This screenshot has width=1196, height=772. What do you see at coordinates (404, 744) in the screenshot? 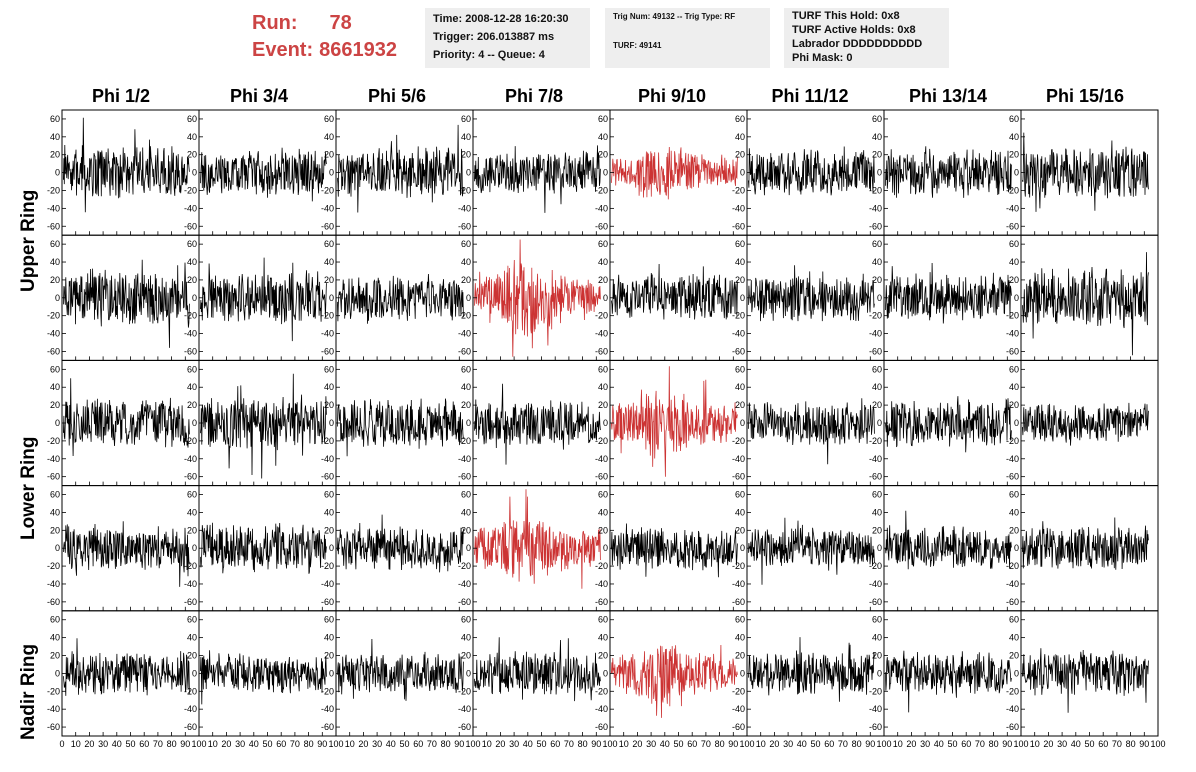
I see `x-tick-label: 50` at bounding box center [404, 744].